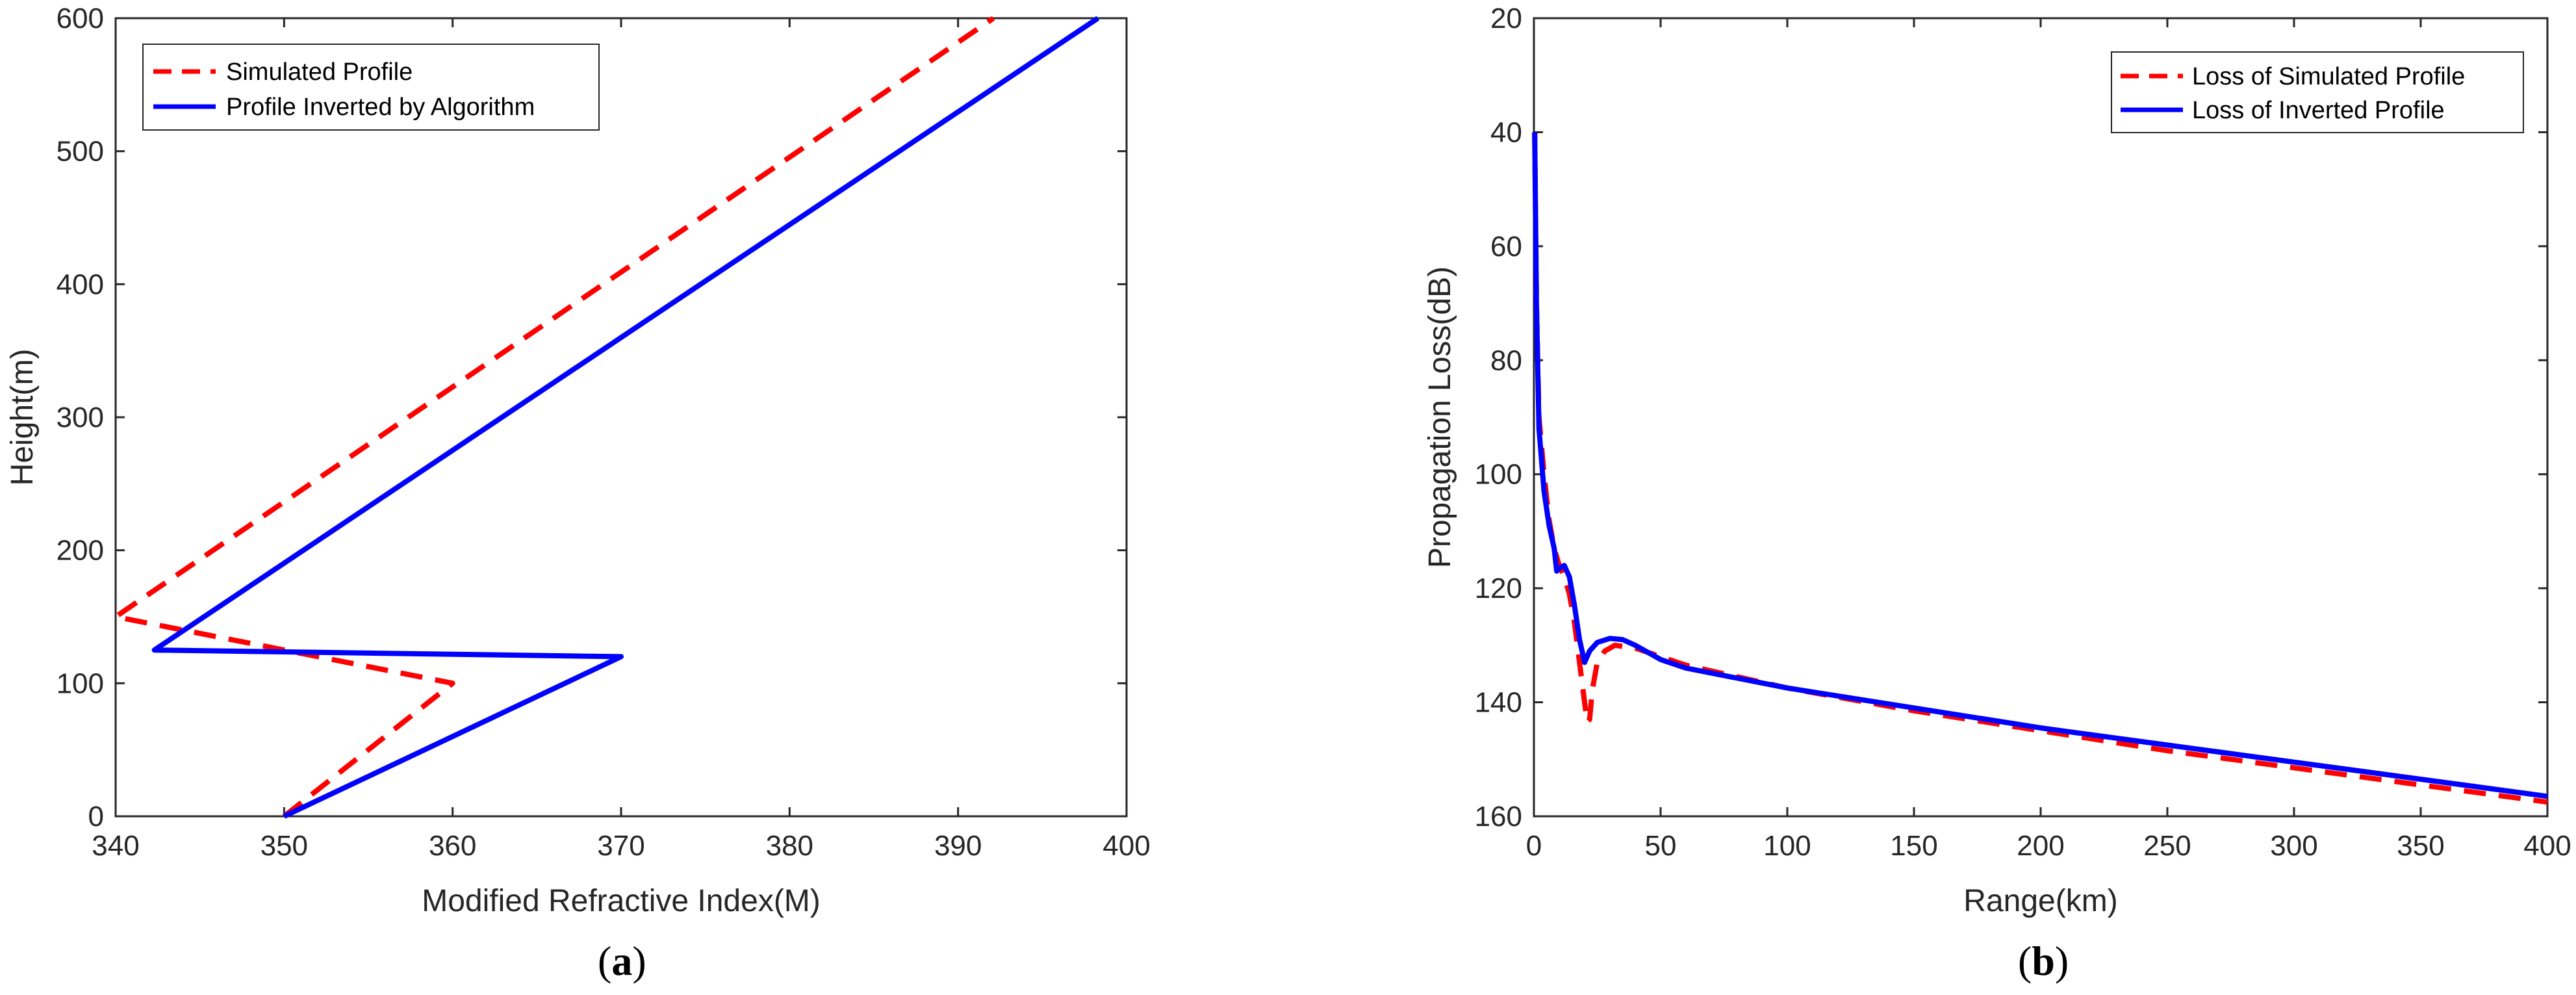  Describe the element at coordinates (96, 817) in the screenshot. I see `chart-a-ytick-label: 0` at that location.